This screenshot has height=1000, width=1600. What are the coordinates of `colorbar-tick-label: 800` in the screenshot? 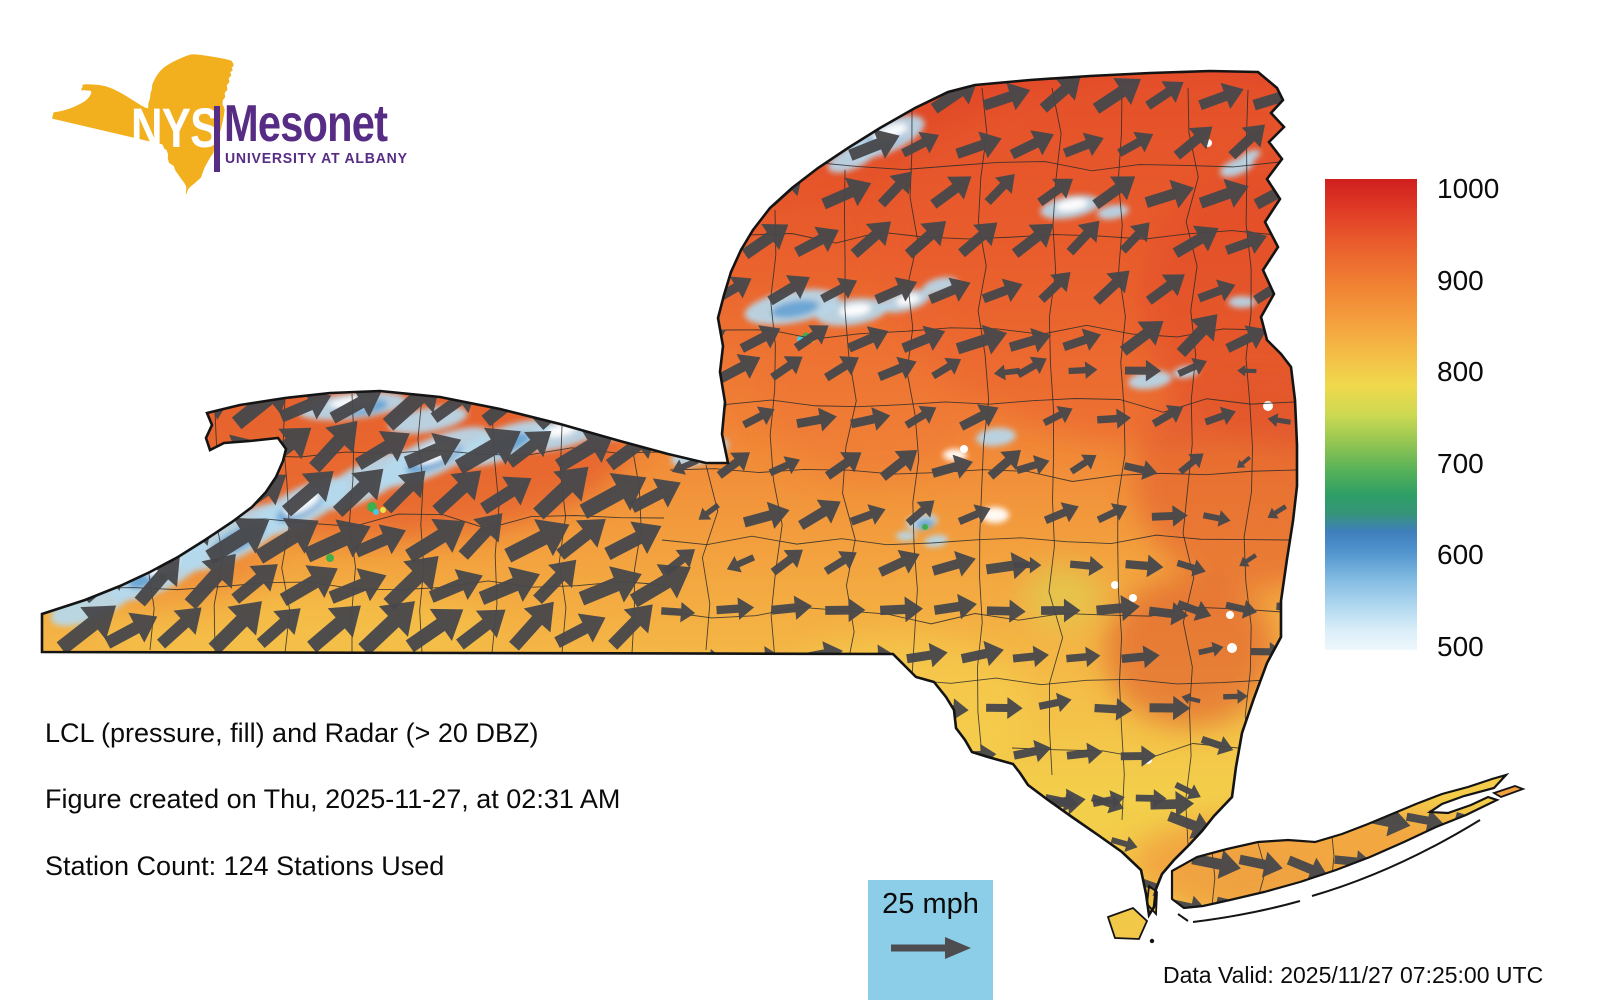 It's located at (1460, 372).